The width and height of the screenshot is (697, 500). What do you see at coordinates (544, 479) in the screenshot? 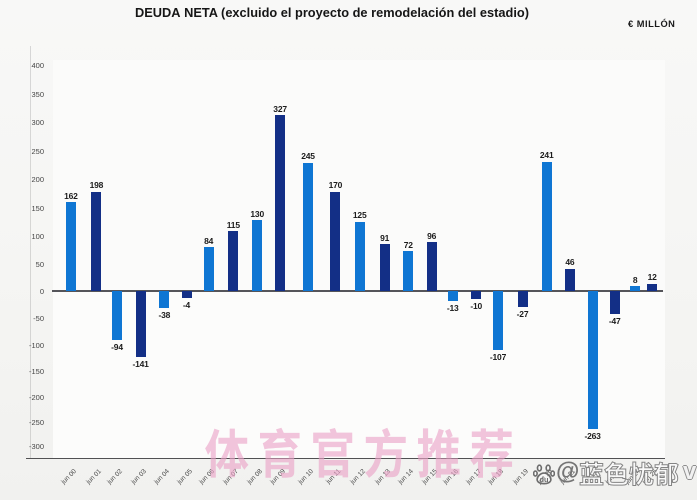
I see `svg-text: du` at bounding box center [544, 479].